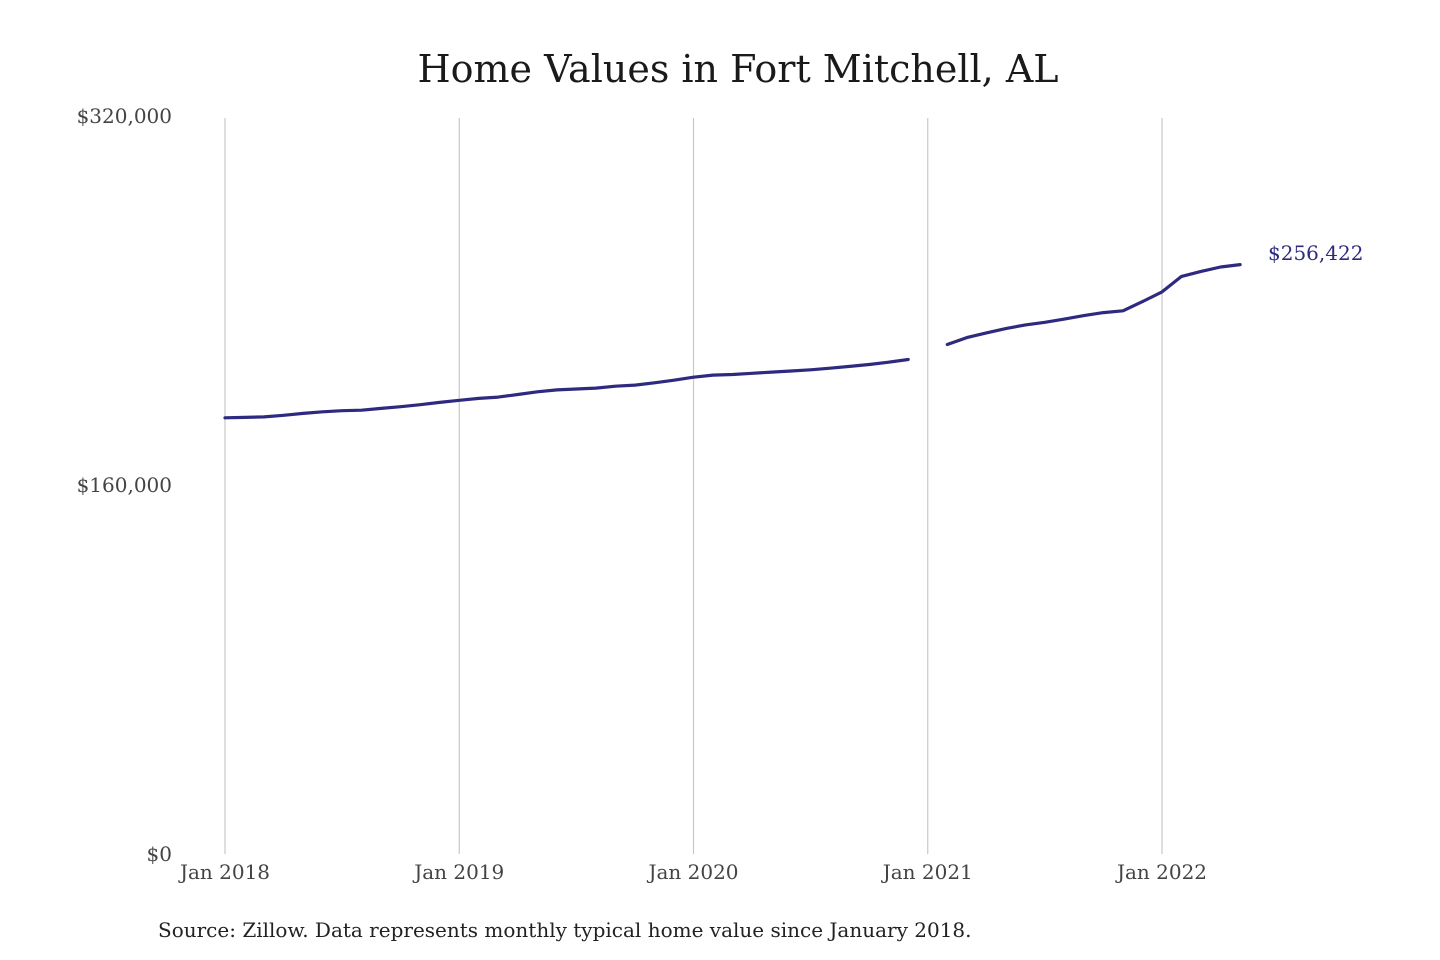 The height and width of the screenshot is (960, 1440). Describe the element at coordinates (1161, 872) in the screenshot. I see `x-tick-label: Jan 2022` at that location.